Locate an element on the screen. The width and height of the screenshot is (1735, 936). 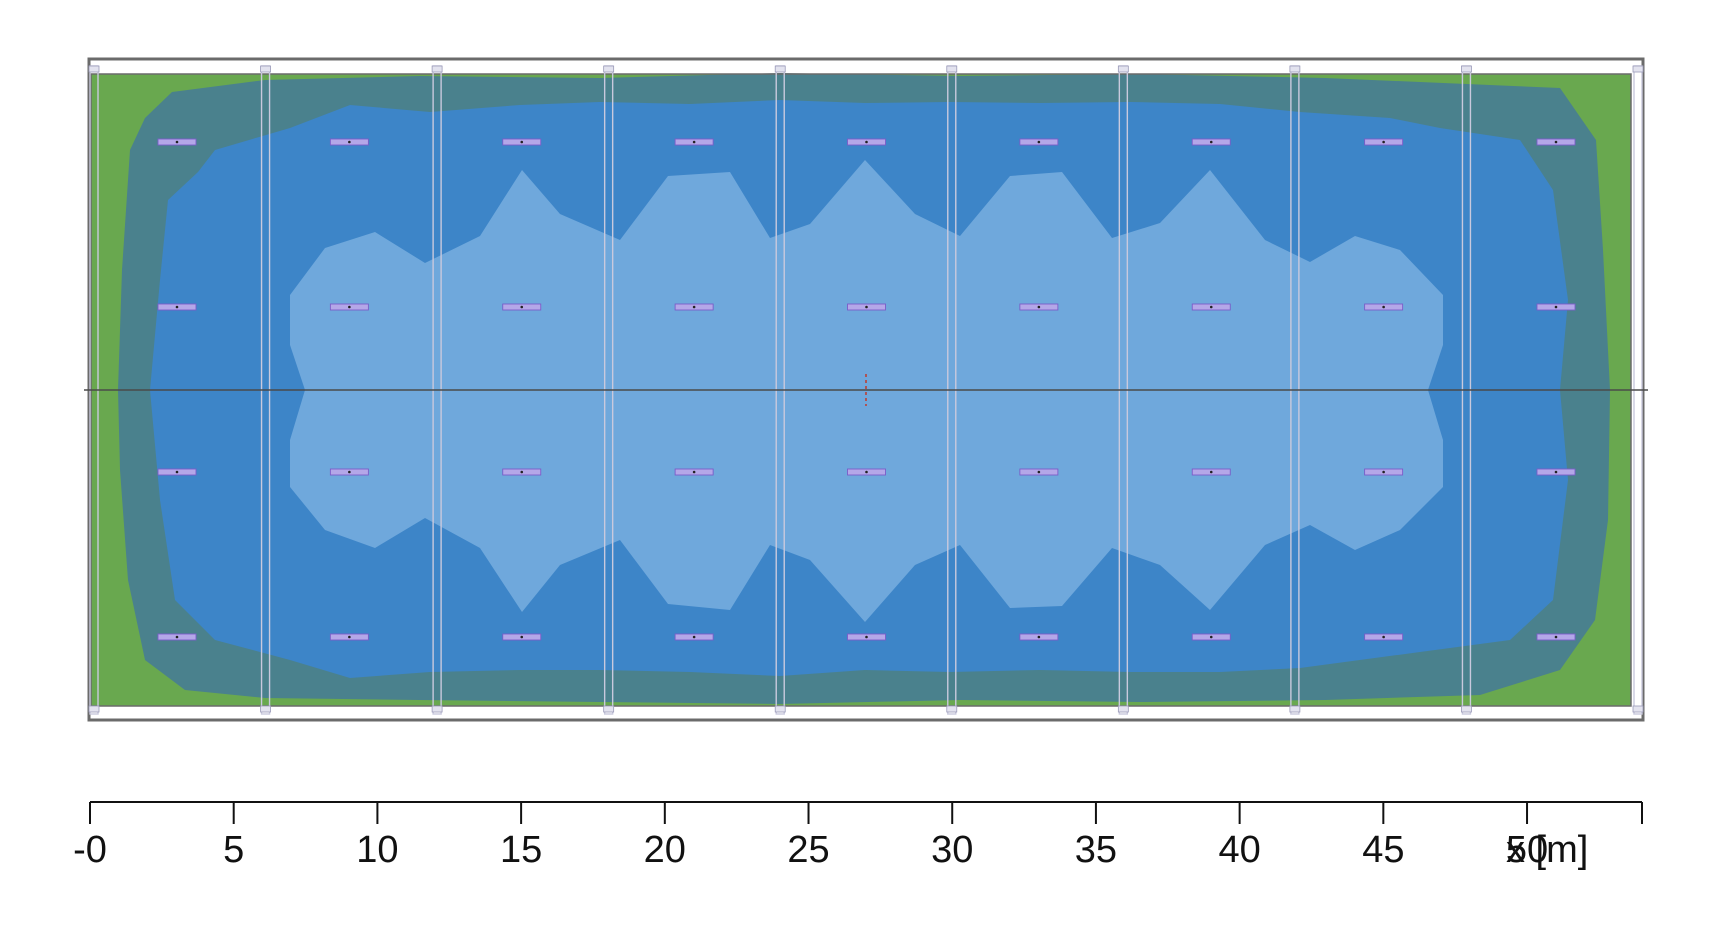
axis-tick-label: 35 is located at coordinates (1096, 850).